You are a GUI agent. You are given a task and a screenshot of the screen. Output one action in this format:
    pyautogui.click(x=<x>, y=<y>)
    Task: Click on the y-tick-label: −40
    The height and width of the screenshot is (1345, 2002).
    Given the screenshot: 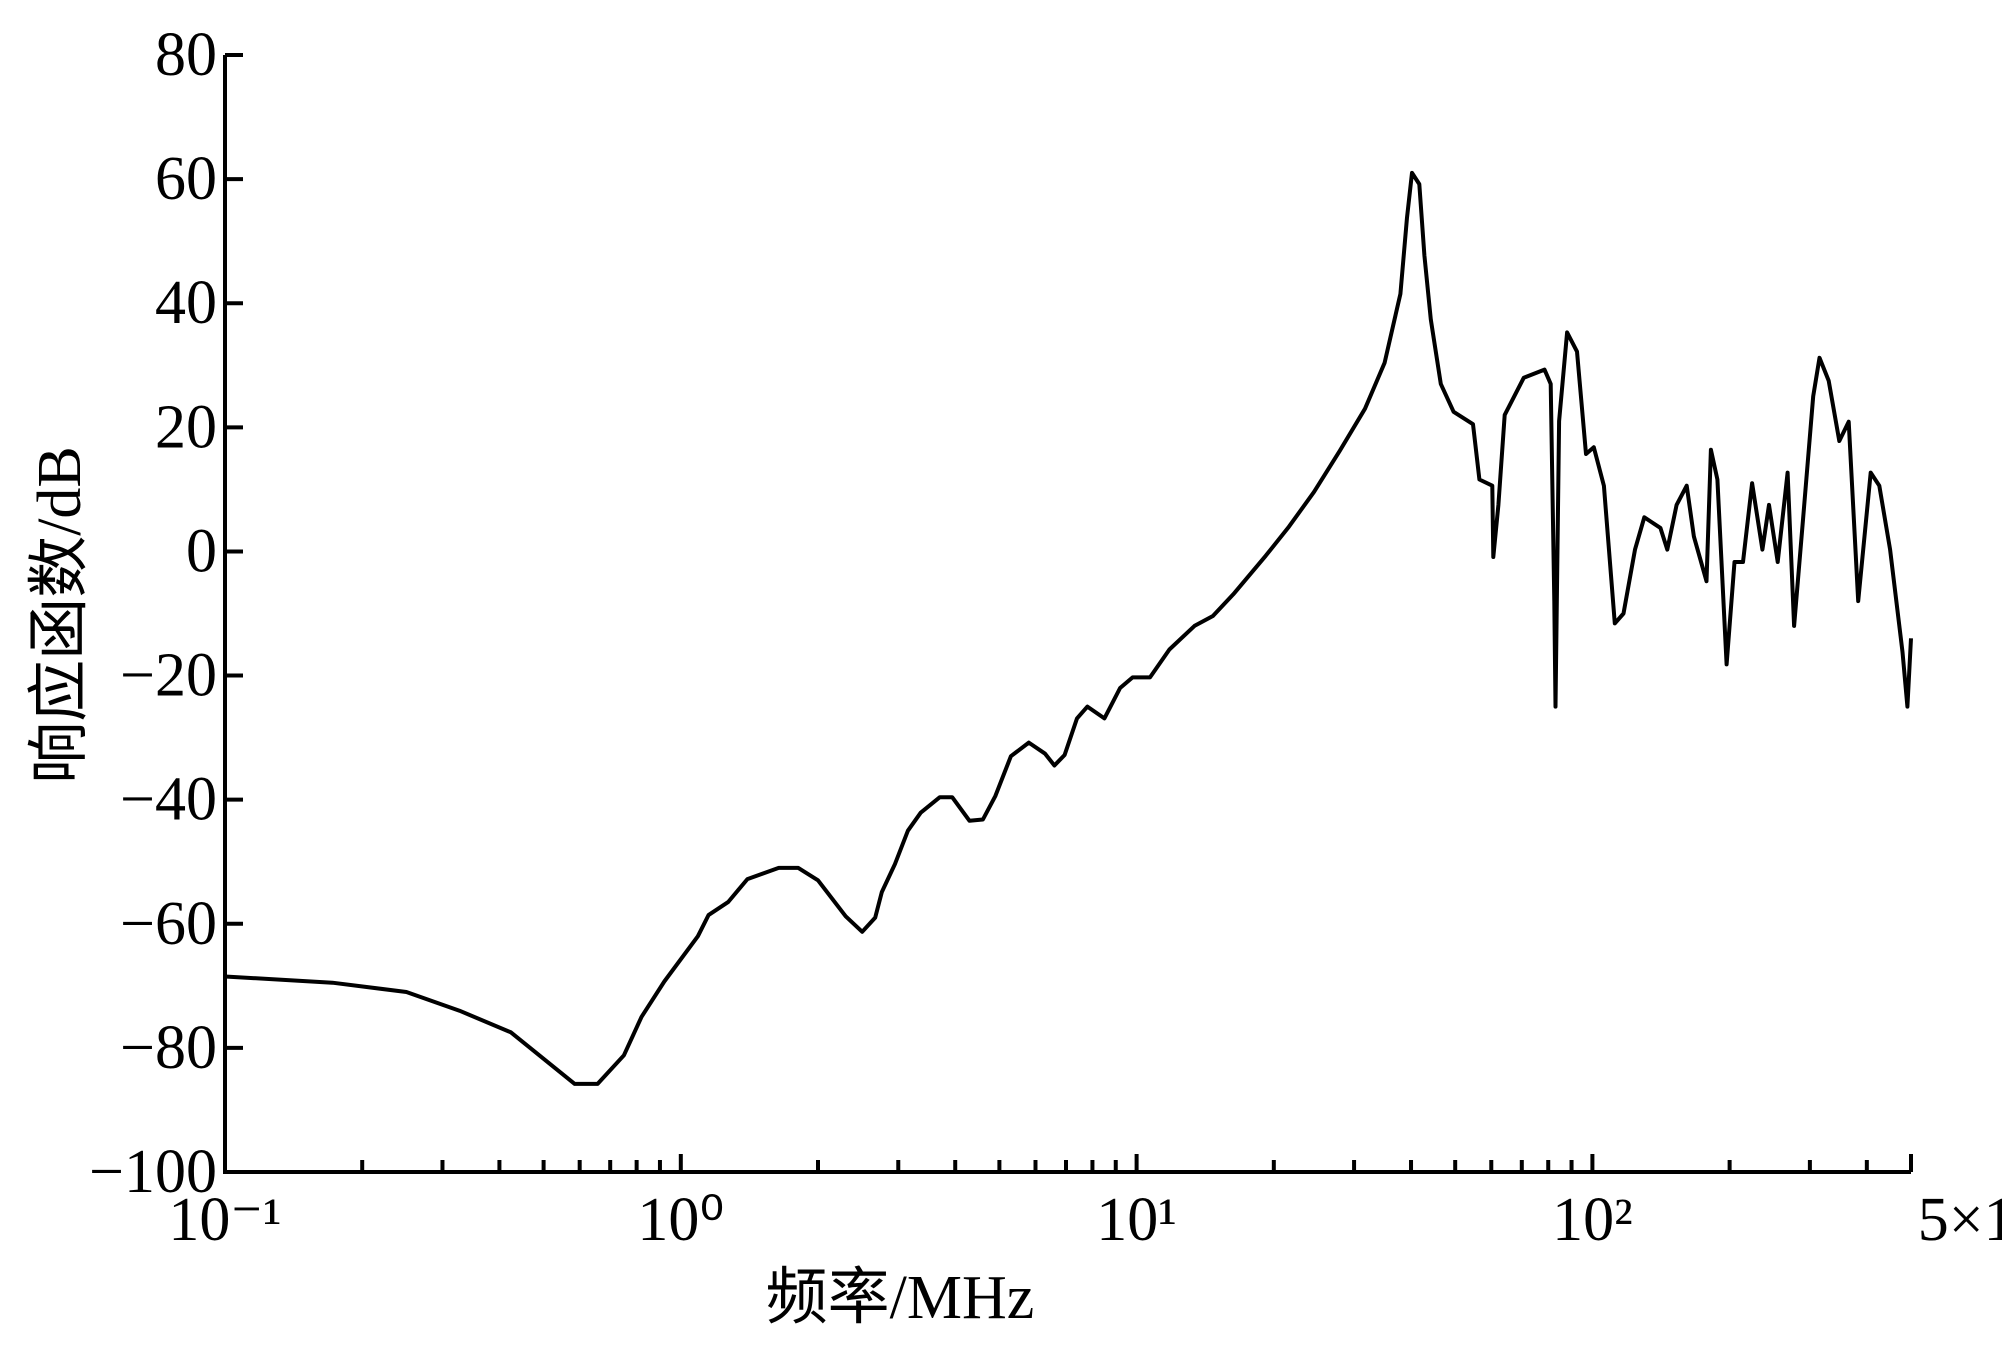 What is the action you would take?
    pyautogui.click(x=168, y=800)
    